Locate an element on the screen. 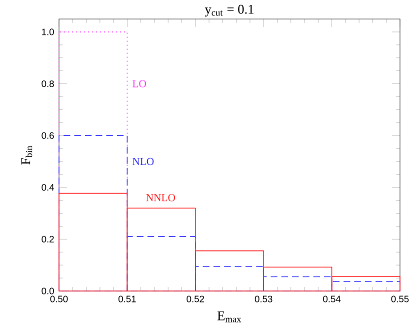  x-tick-label: 0.50 is located at coordinates (59, 299).